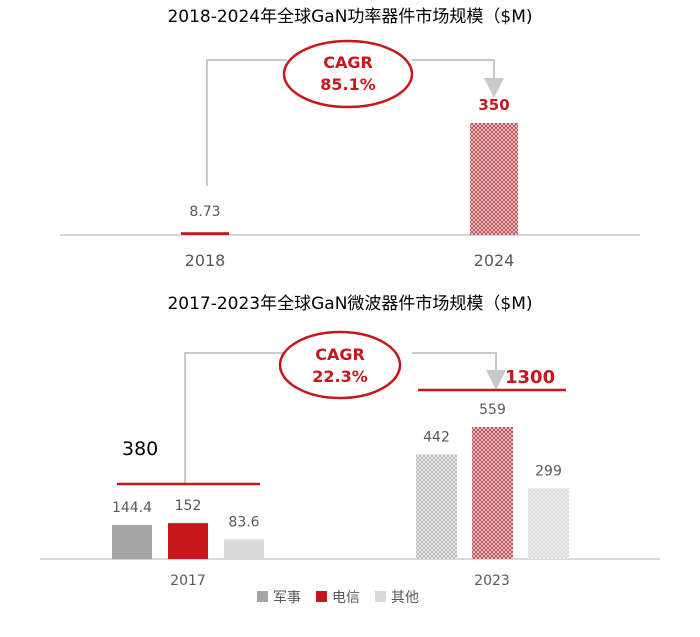 The height and width of the screenshot is (637, 700). What do you see at coordinates (205, 233) in the screenshot?
I see `chart-1-bar-2018` at bounding box center [205, 233].